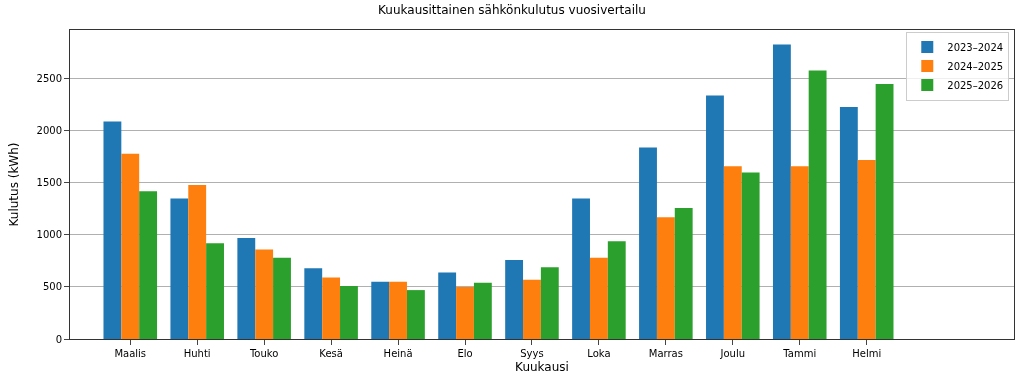 The image size is (1024, 384). Describe the element at coordinates (542, 366) in the screenshot. I see `x-axis-title: Kuukausi` at that location.